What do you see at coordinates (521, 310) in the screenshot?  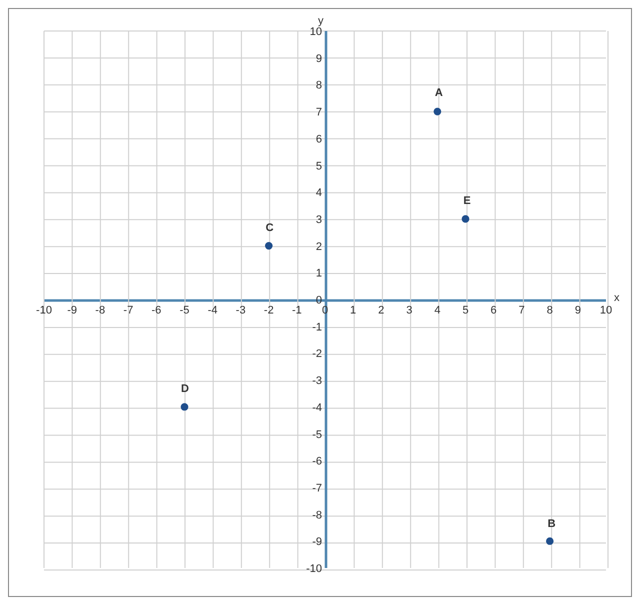 I see `x-tick-label: 7` at bounding box center [521, 310].